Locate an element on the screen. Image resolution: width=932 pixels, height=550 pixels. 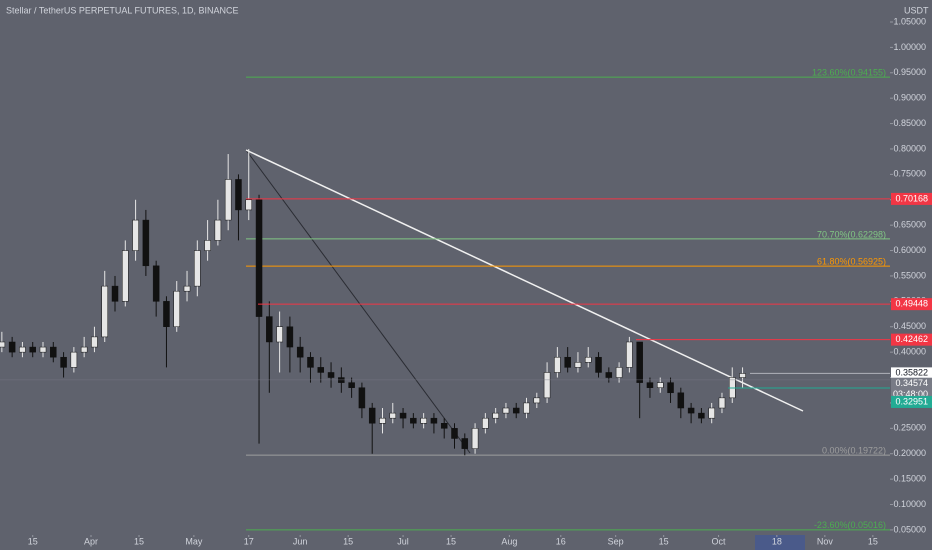
fib-label: 0.00%(0.19722) is located at coordinates (854, 451).